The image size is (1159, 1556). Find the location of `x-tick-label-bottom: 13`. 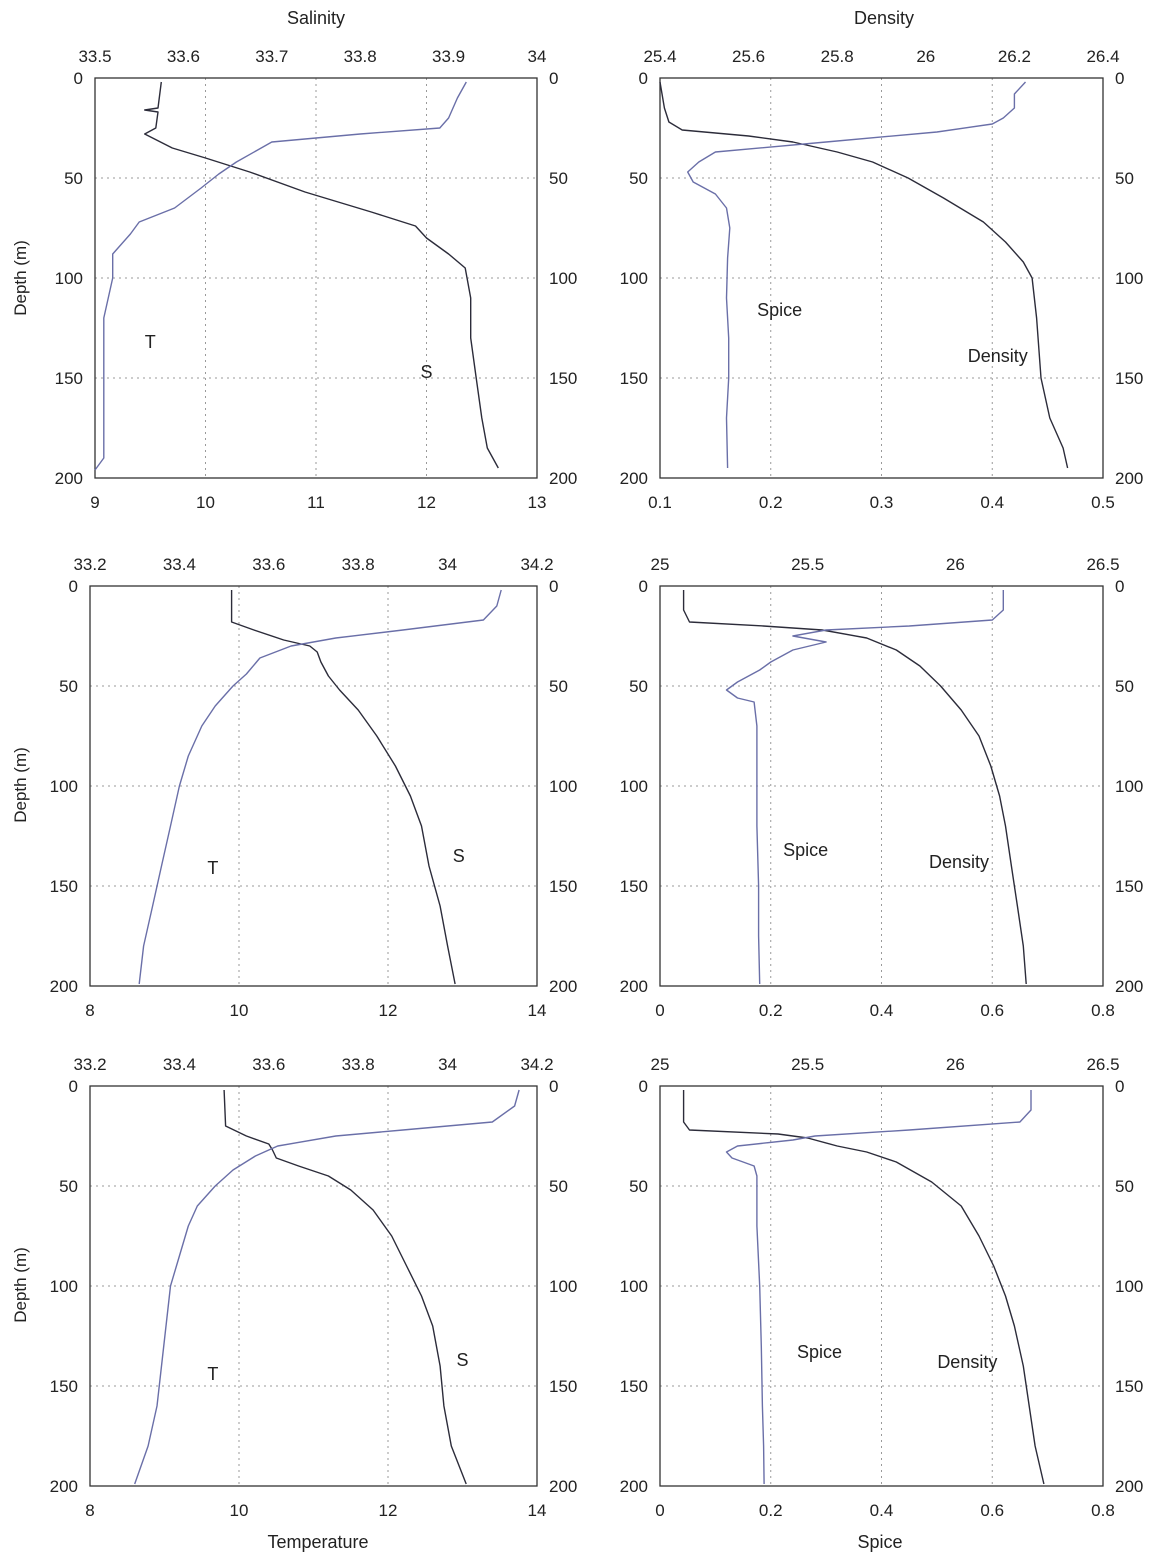

x-tick-label-bottom: 13 is located at coordinates (537, 502).